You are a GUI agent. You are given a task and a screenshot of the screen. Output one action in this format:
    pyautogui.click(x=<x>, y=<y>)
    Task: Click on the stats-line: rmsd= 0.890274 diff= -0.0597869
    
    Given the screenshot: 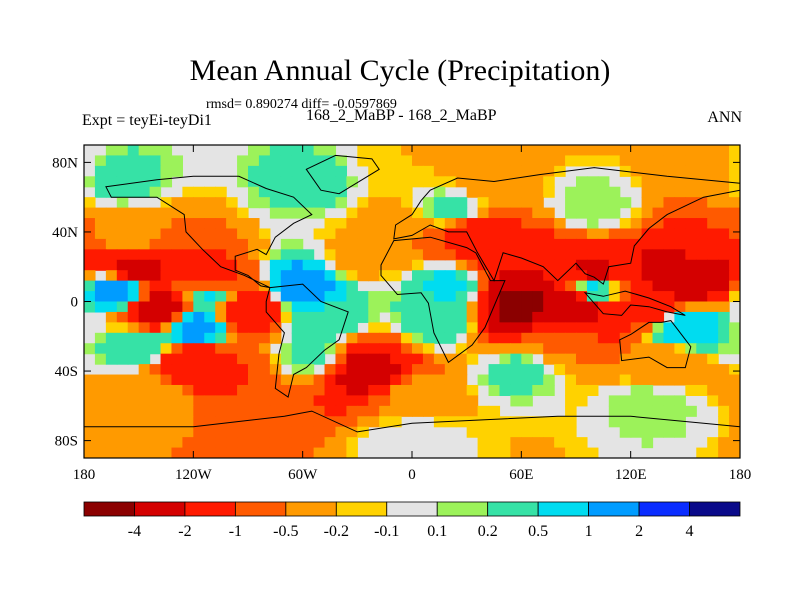 What is the action you would take?
    pyautogui.click(x=301, y=104)
    